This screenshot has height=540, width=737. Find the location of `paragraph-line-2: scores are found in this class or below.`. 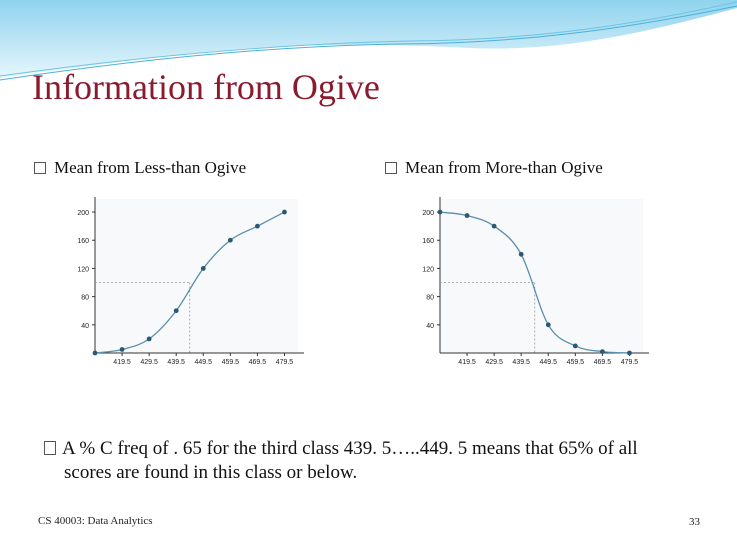

paragraph-line-2: scores are found in this class or below. is located at coordinates (211, 472).